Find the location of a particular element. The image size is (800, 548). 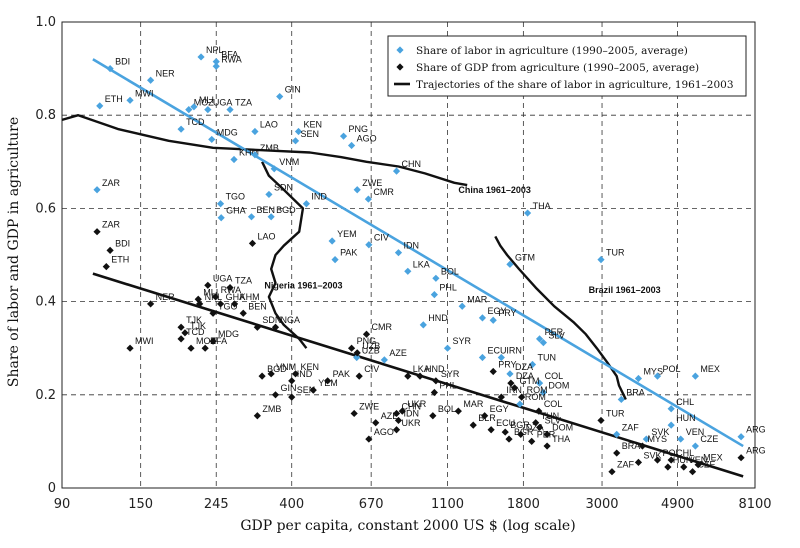

point-gdp-ago is located at coordinates (369, 439).